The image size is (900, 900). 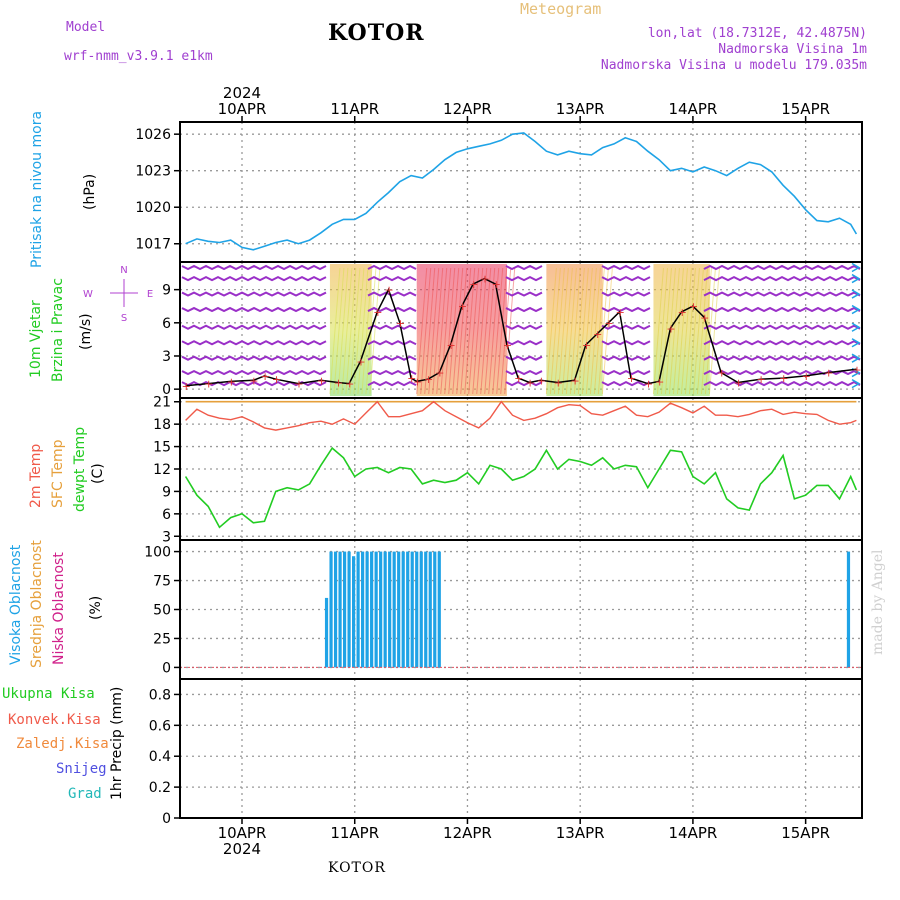 I want to click on cloud-tick-label: 100, so click(x=157, y=553).